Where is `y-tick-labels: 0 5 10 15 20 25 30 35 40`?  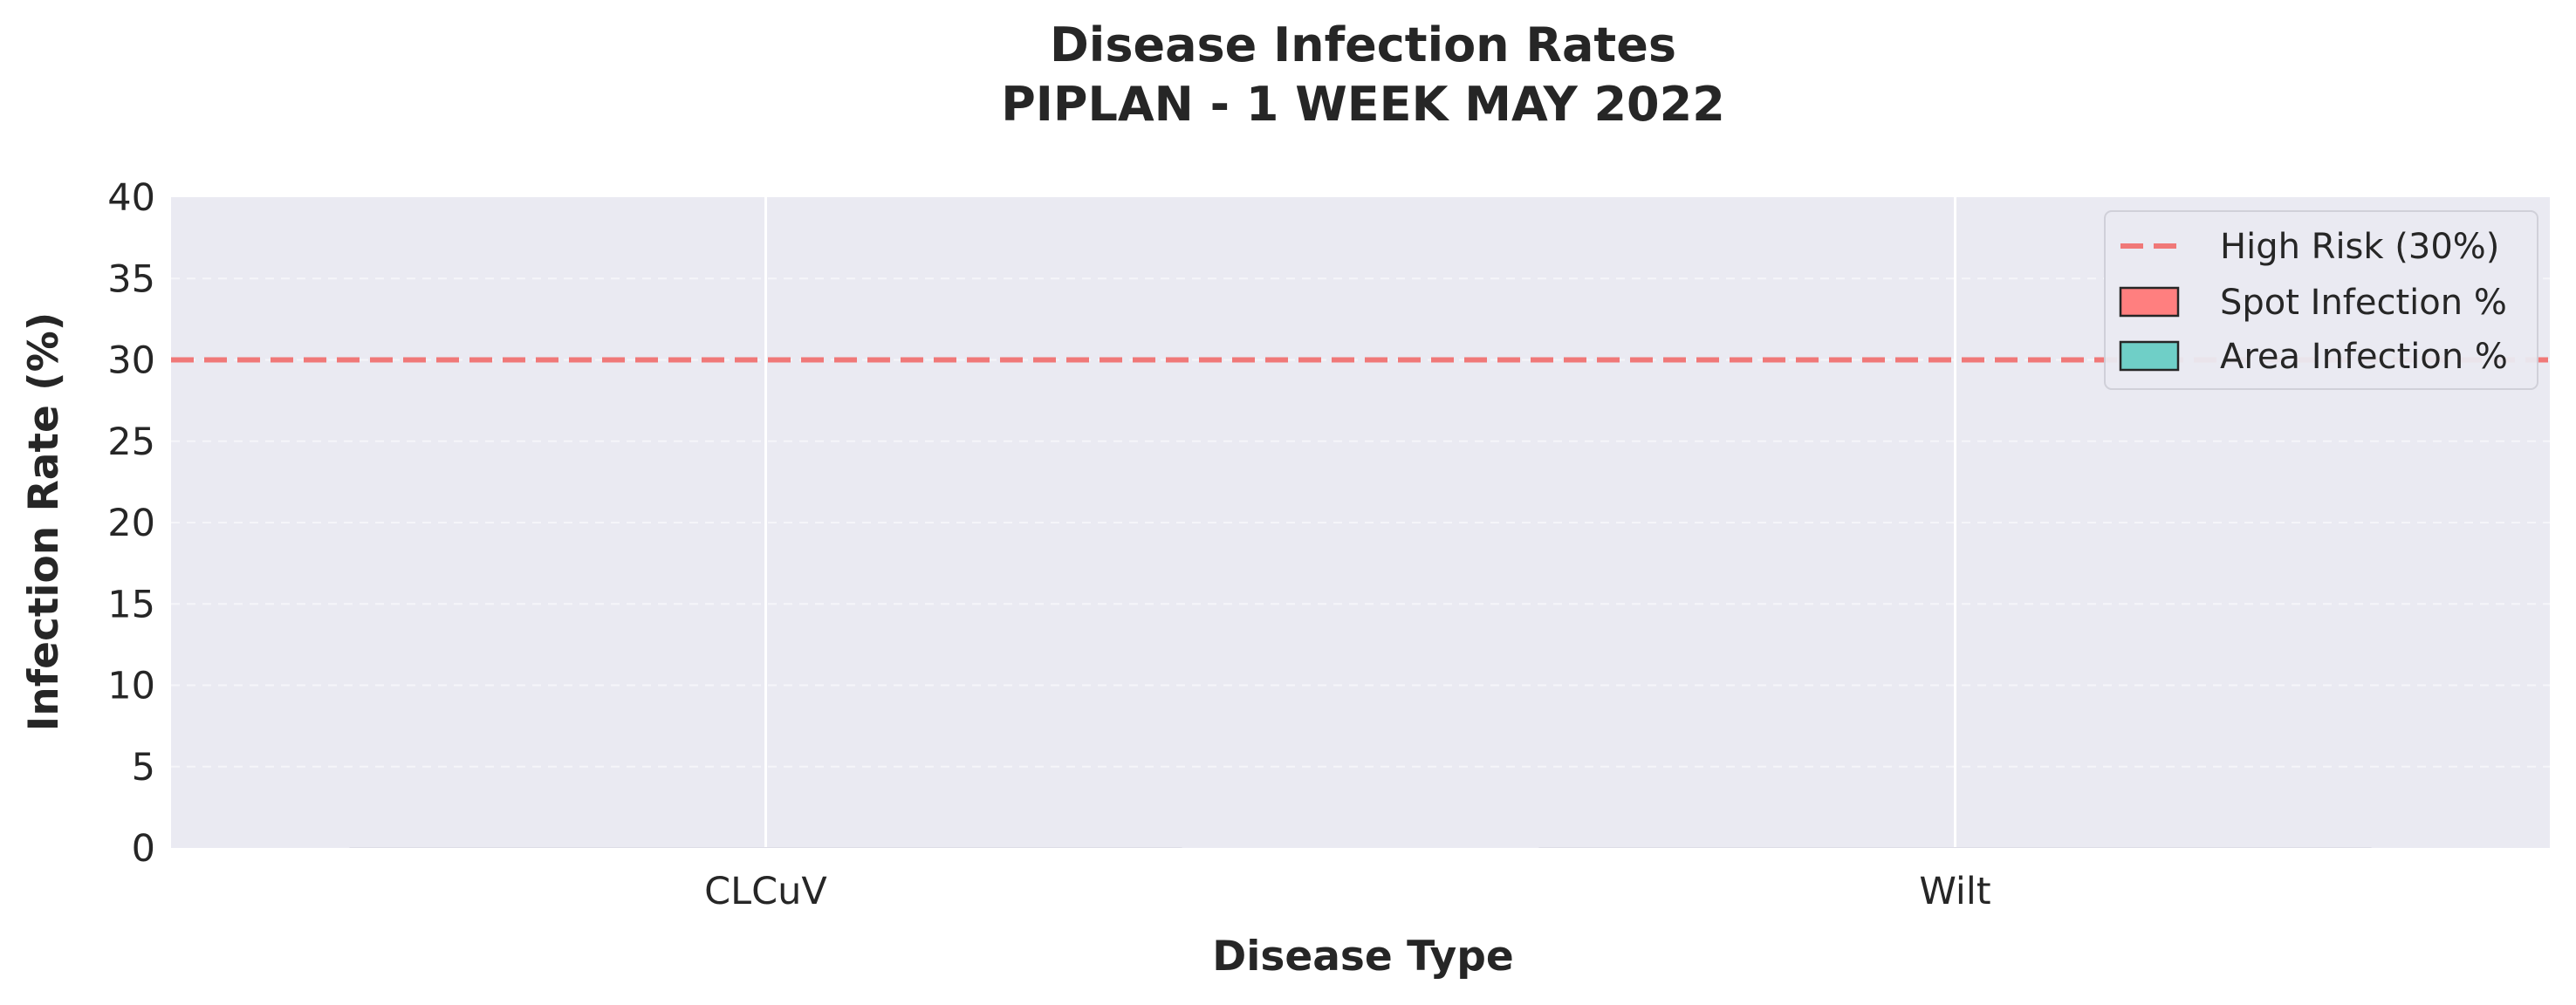 y-tick-labels: 0 5 10 15 20 25 30 35 40 is located at coordinates (131, 524).